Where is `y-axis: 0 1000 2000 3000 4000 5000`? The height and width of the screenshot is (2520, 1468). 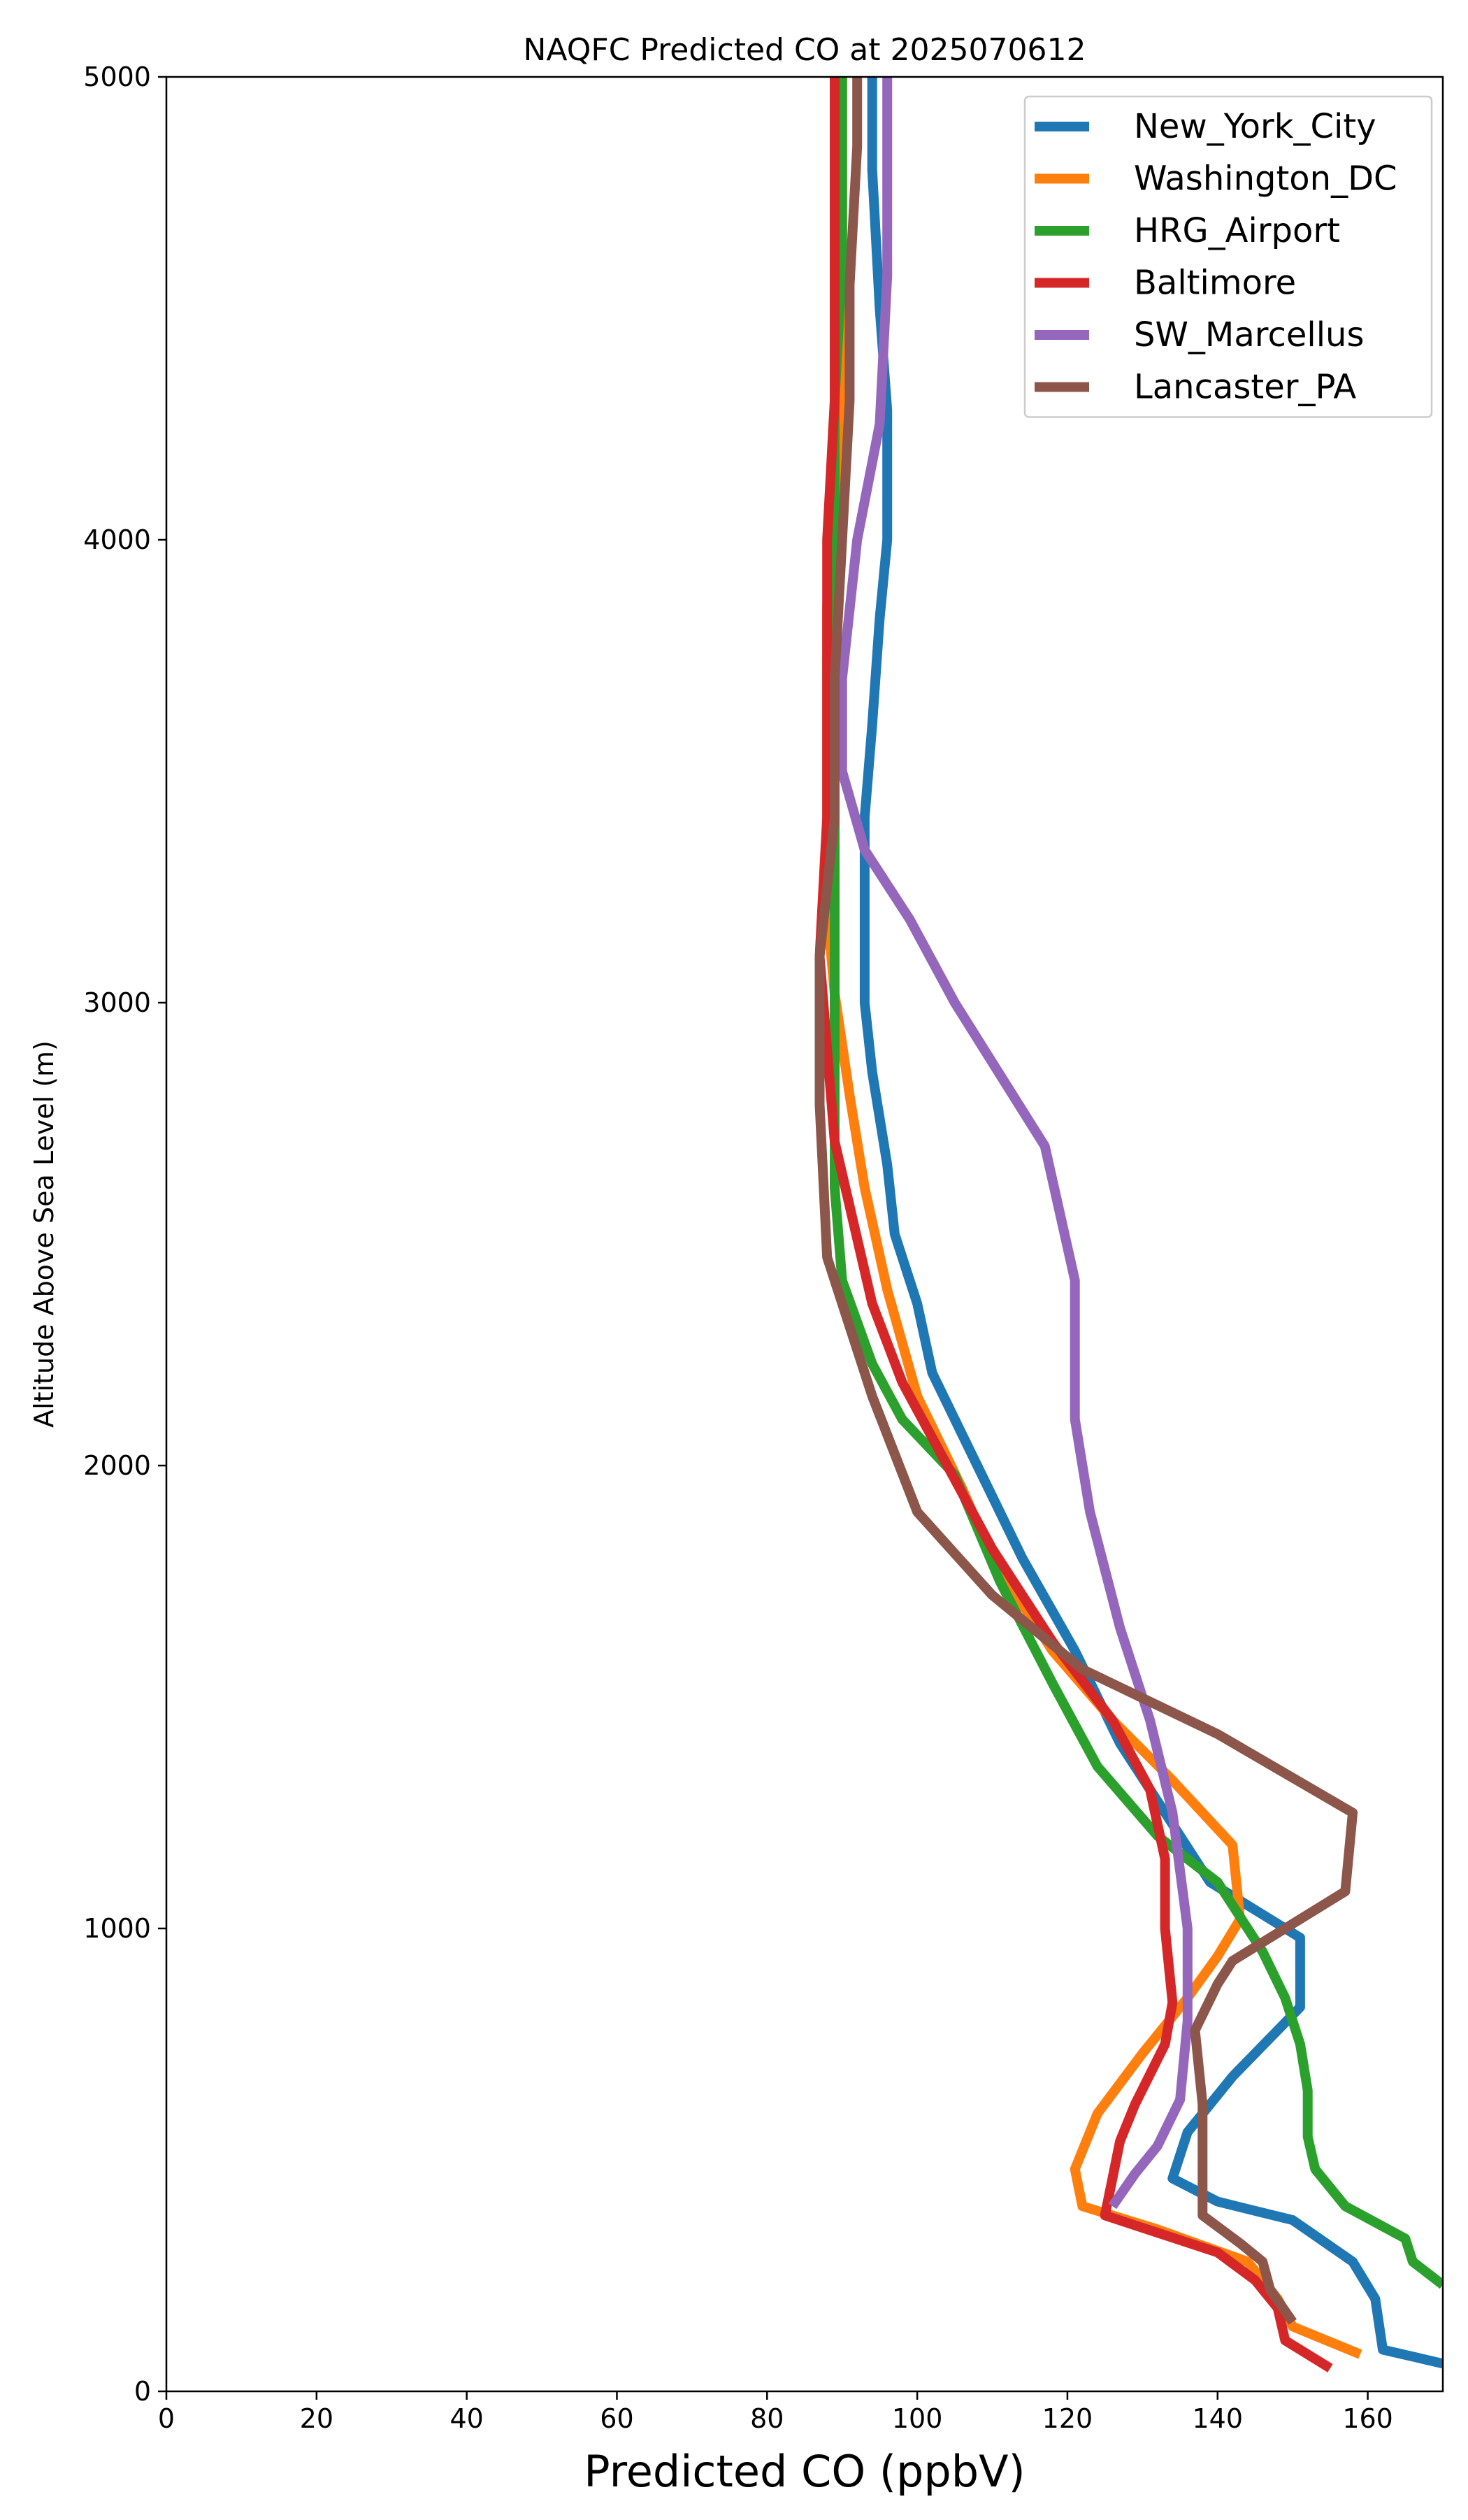 y-axis: 0 1000 2000 3000 4000 5000 is located at coordinates (124, 1234).